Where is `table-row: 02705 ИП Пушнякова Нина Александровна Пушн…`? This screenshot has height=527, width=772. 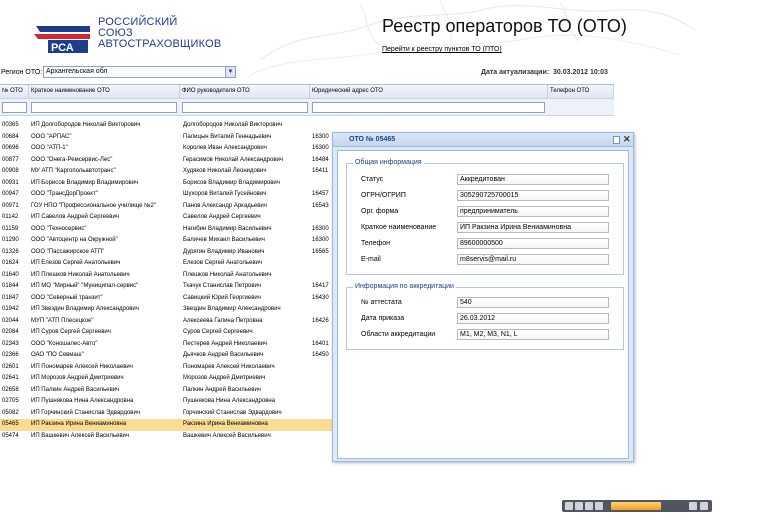 table-row: 02705 ИП Пушнякова Нина Александровна Пушн… is located at coordinates (307, 402).